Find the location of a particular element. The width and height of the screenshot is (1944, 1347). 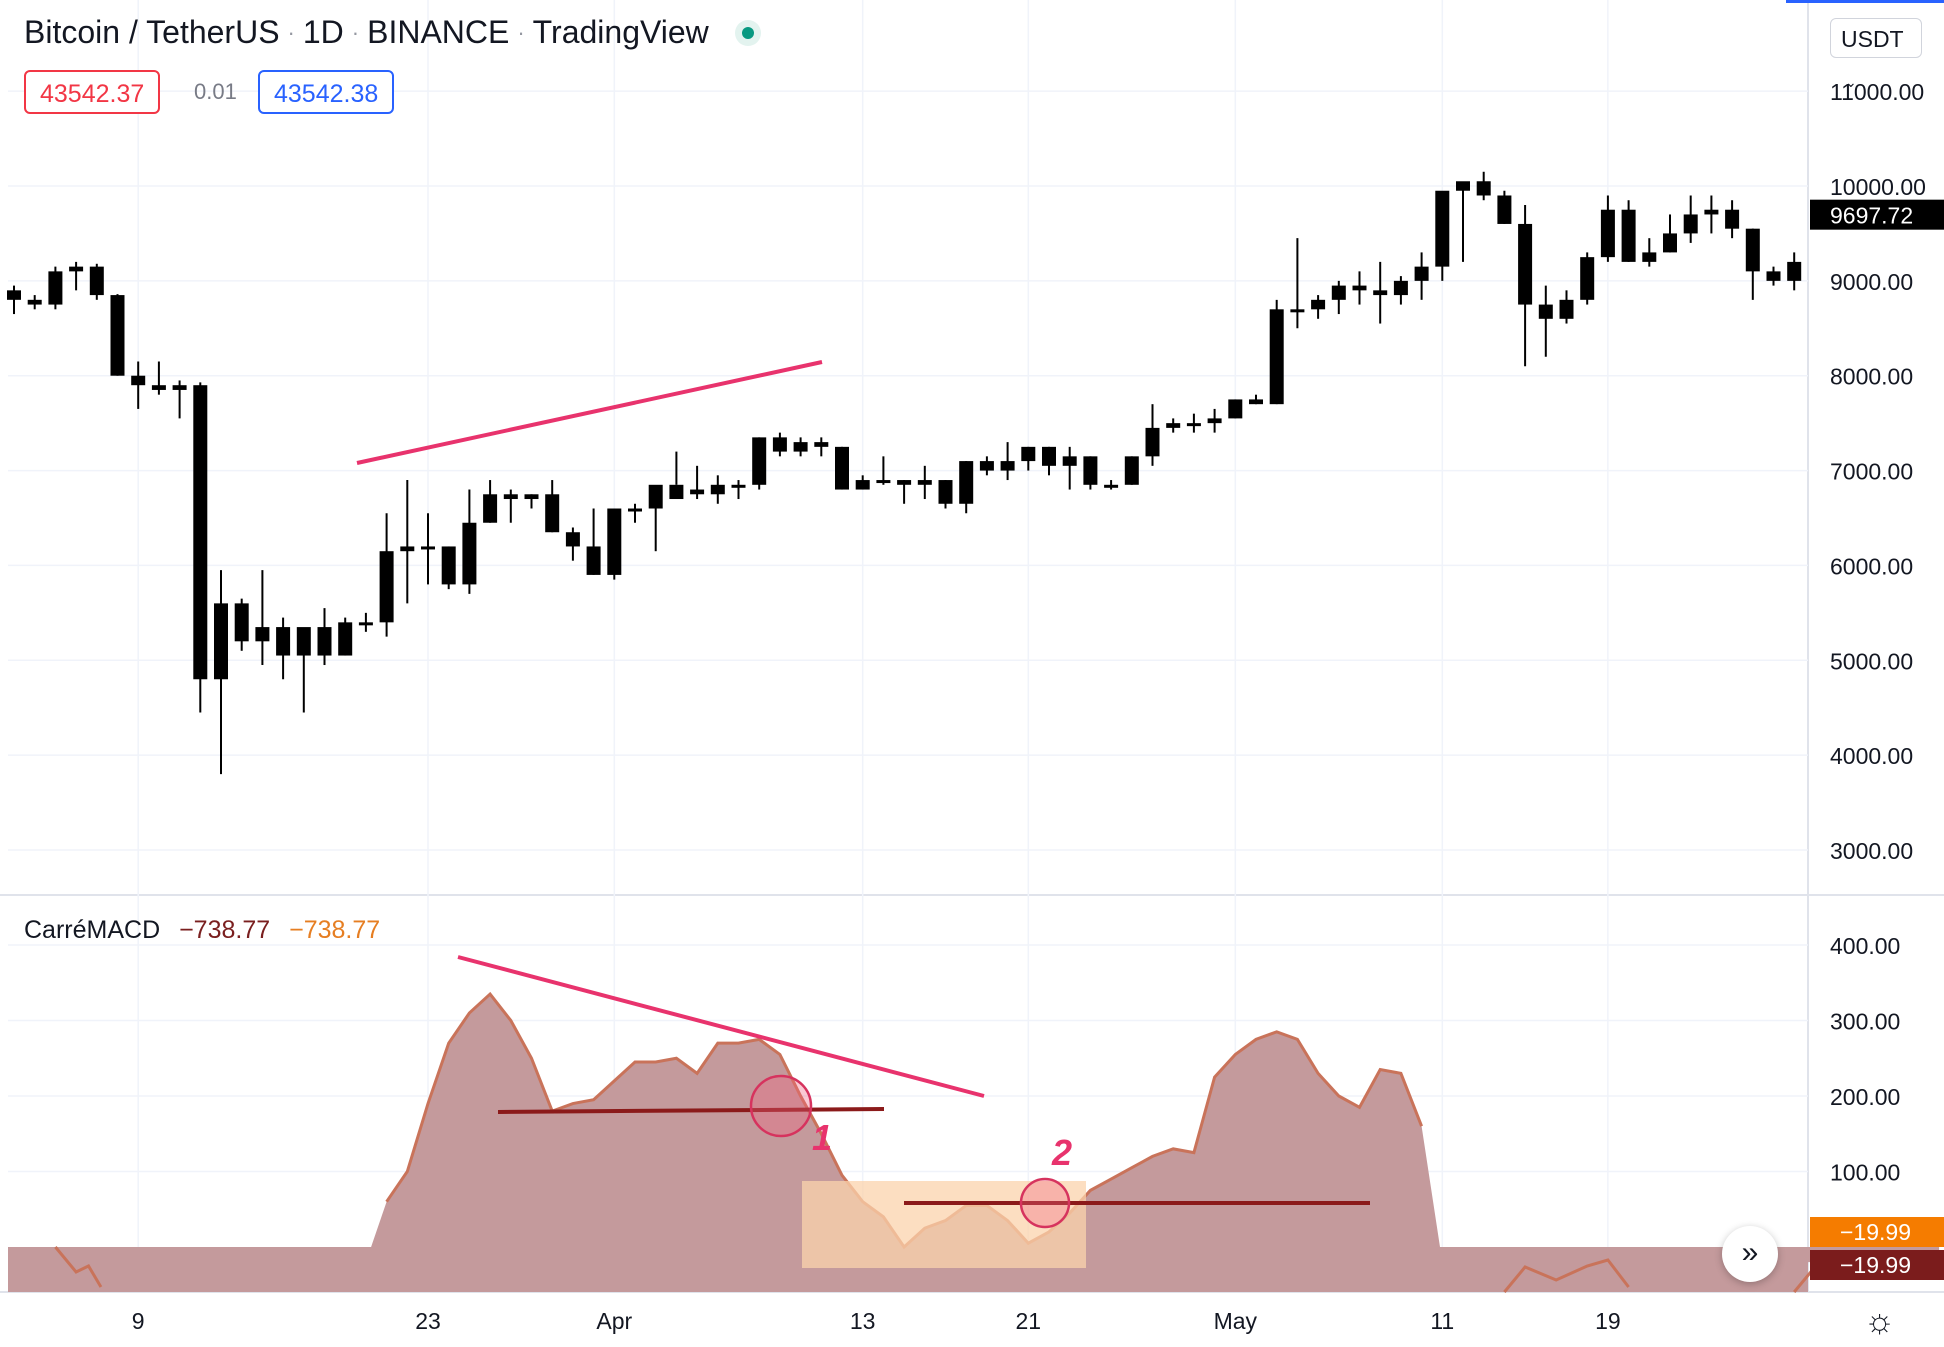

time-tick-label: 21 is located at coordinates (1029, 1321).